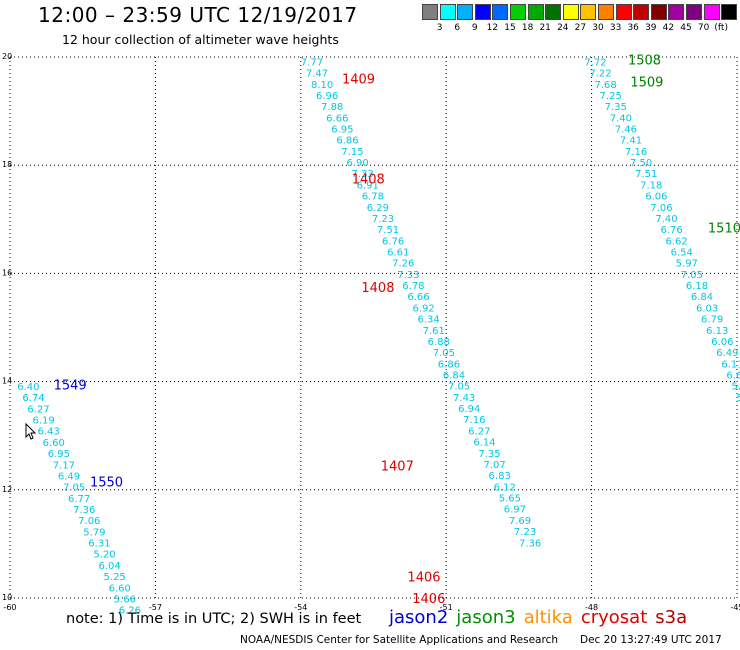  What do you see at coordinates (730, 364) in the screenshot?
I see `wave-height-value: 6.11` at bounding box center [730, 364].